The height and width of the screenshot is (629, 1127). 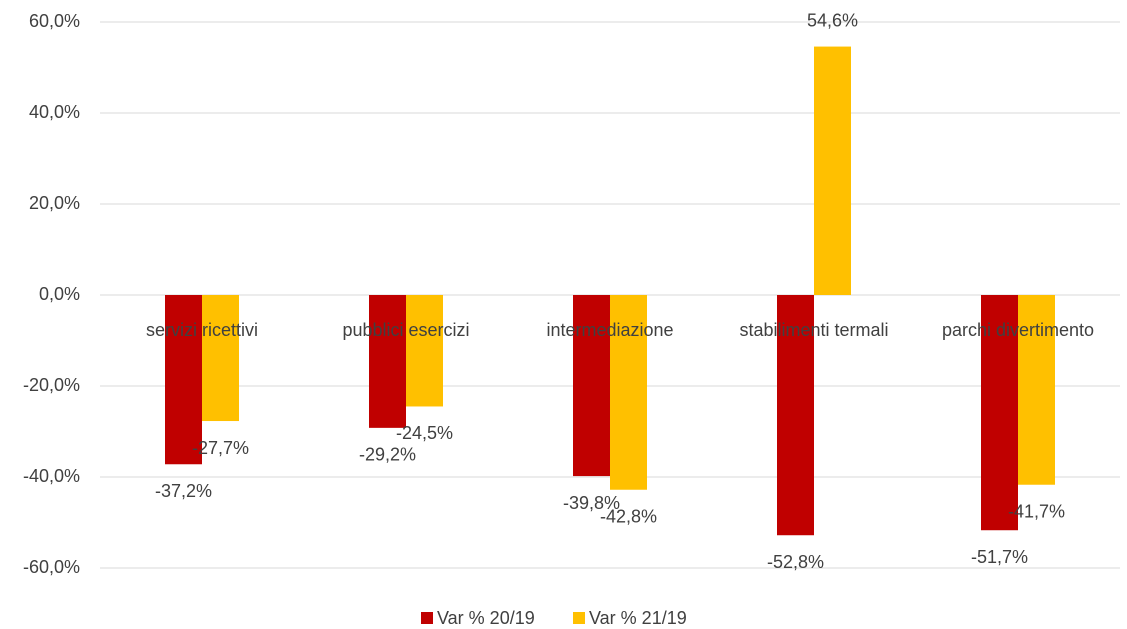 I want to click on y-tick-label: 0,0%, so click(x=59, y=294).